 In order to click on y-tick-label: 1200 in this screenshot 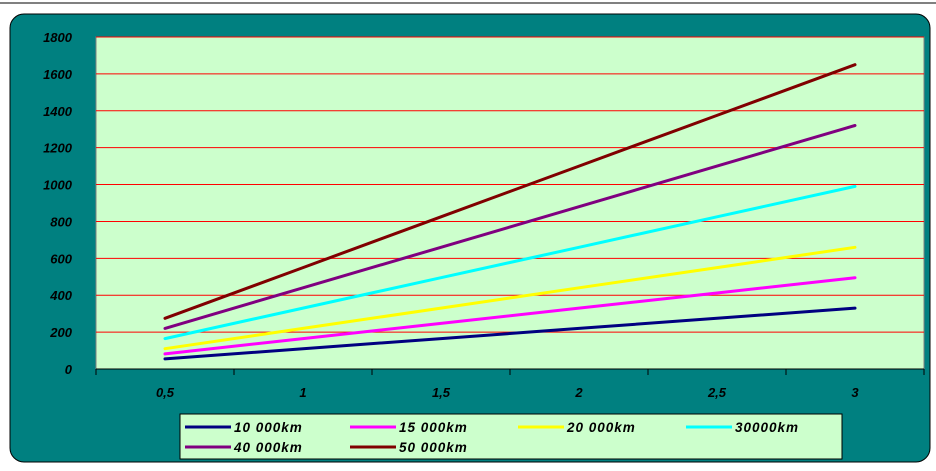, I will do `click(58, 148)`.